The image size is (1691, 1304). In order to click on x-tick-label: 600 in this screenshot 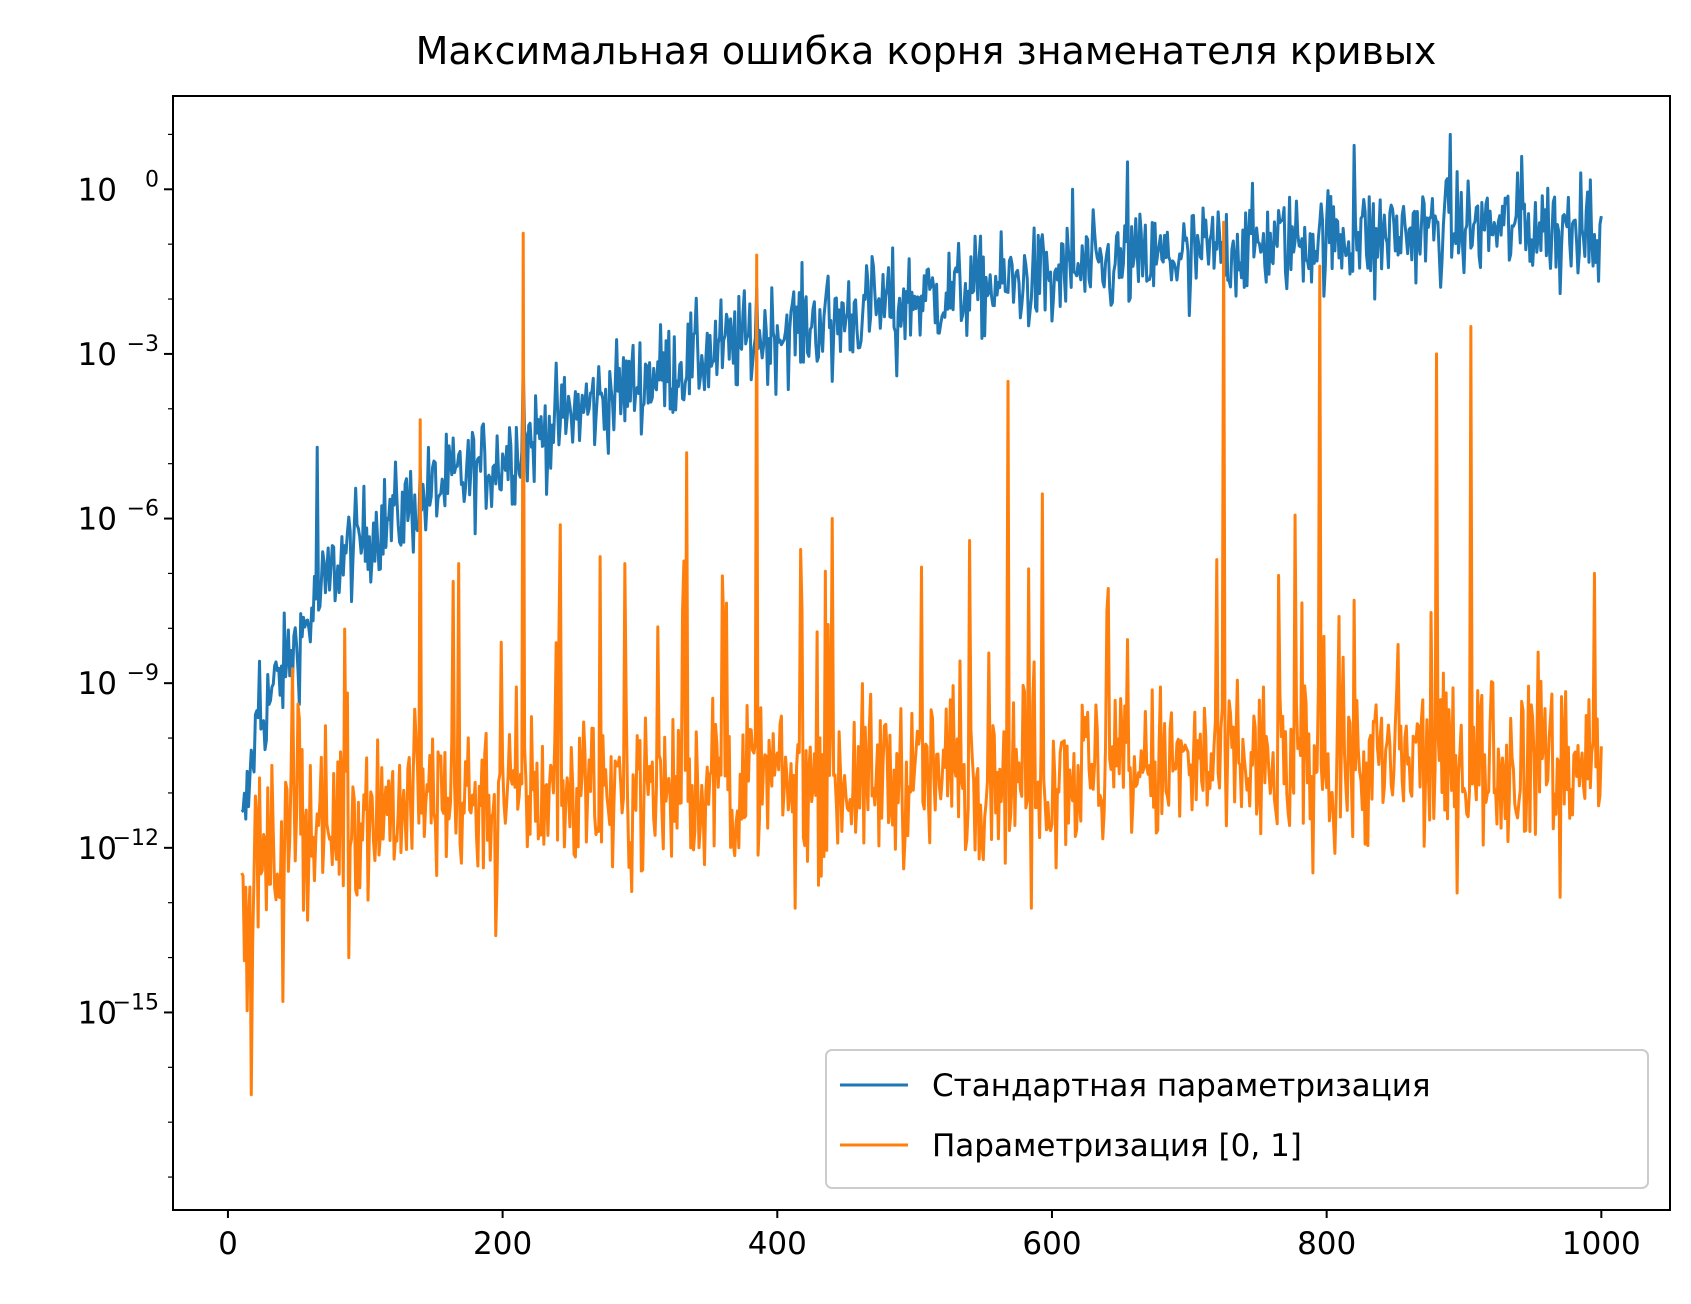, I will do `click(1051, 1244)`.